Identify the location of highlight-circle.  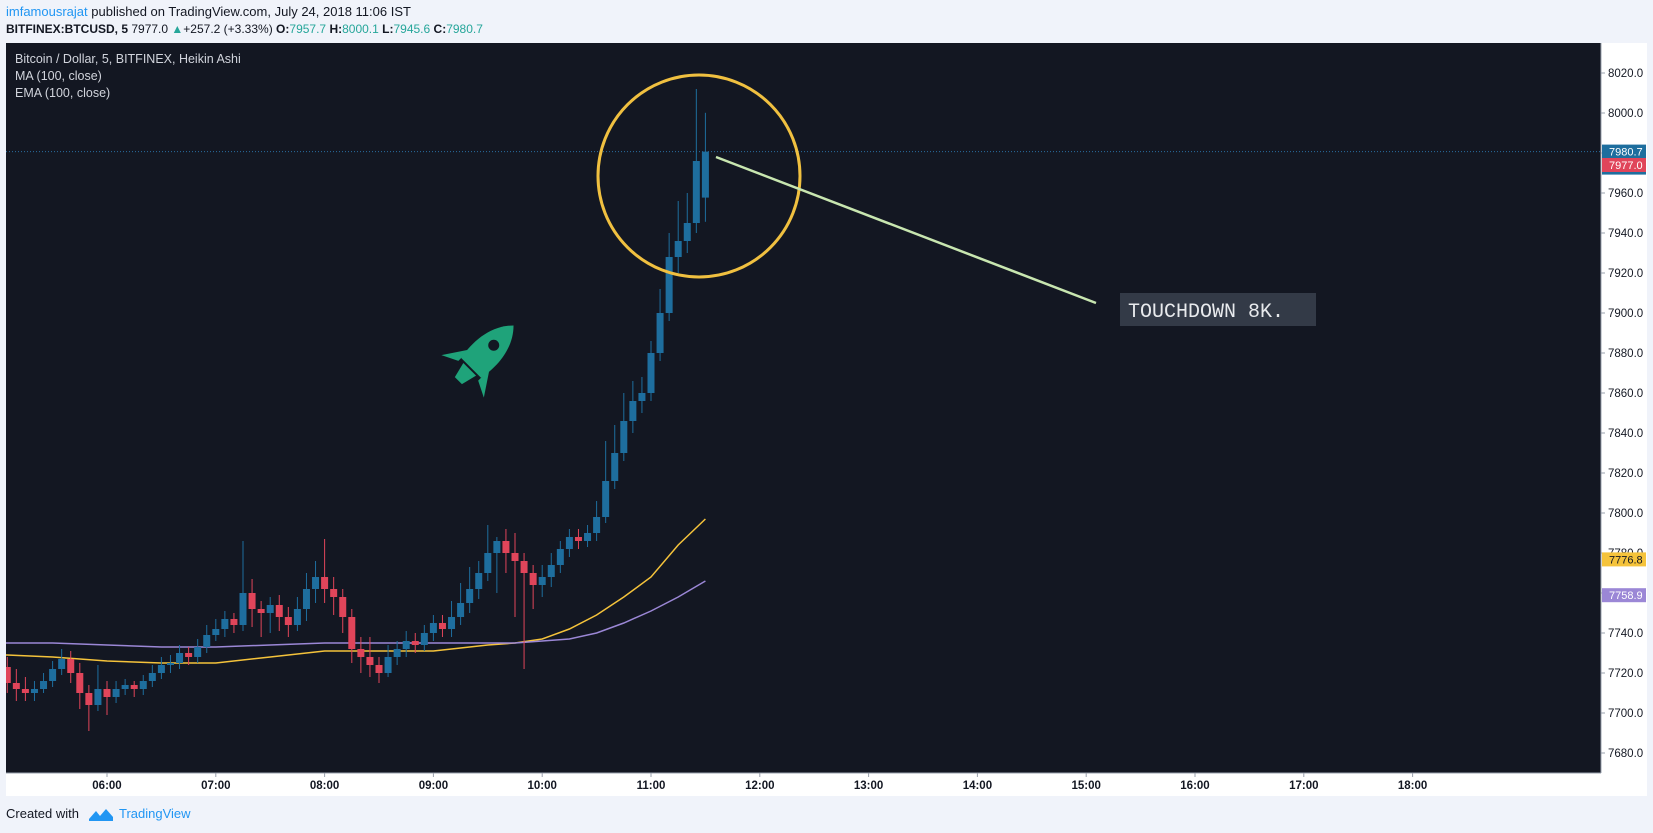
(699, 176).